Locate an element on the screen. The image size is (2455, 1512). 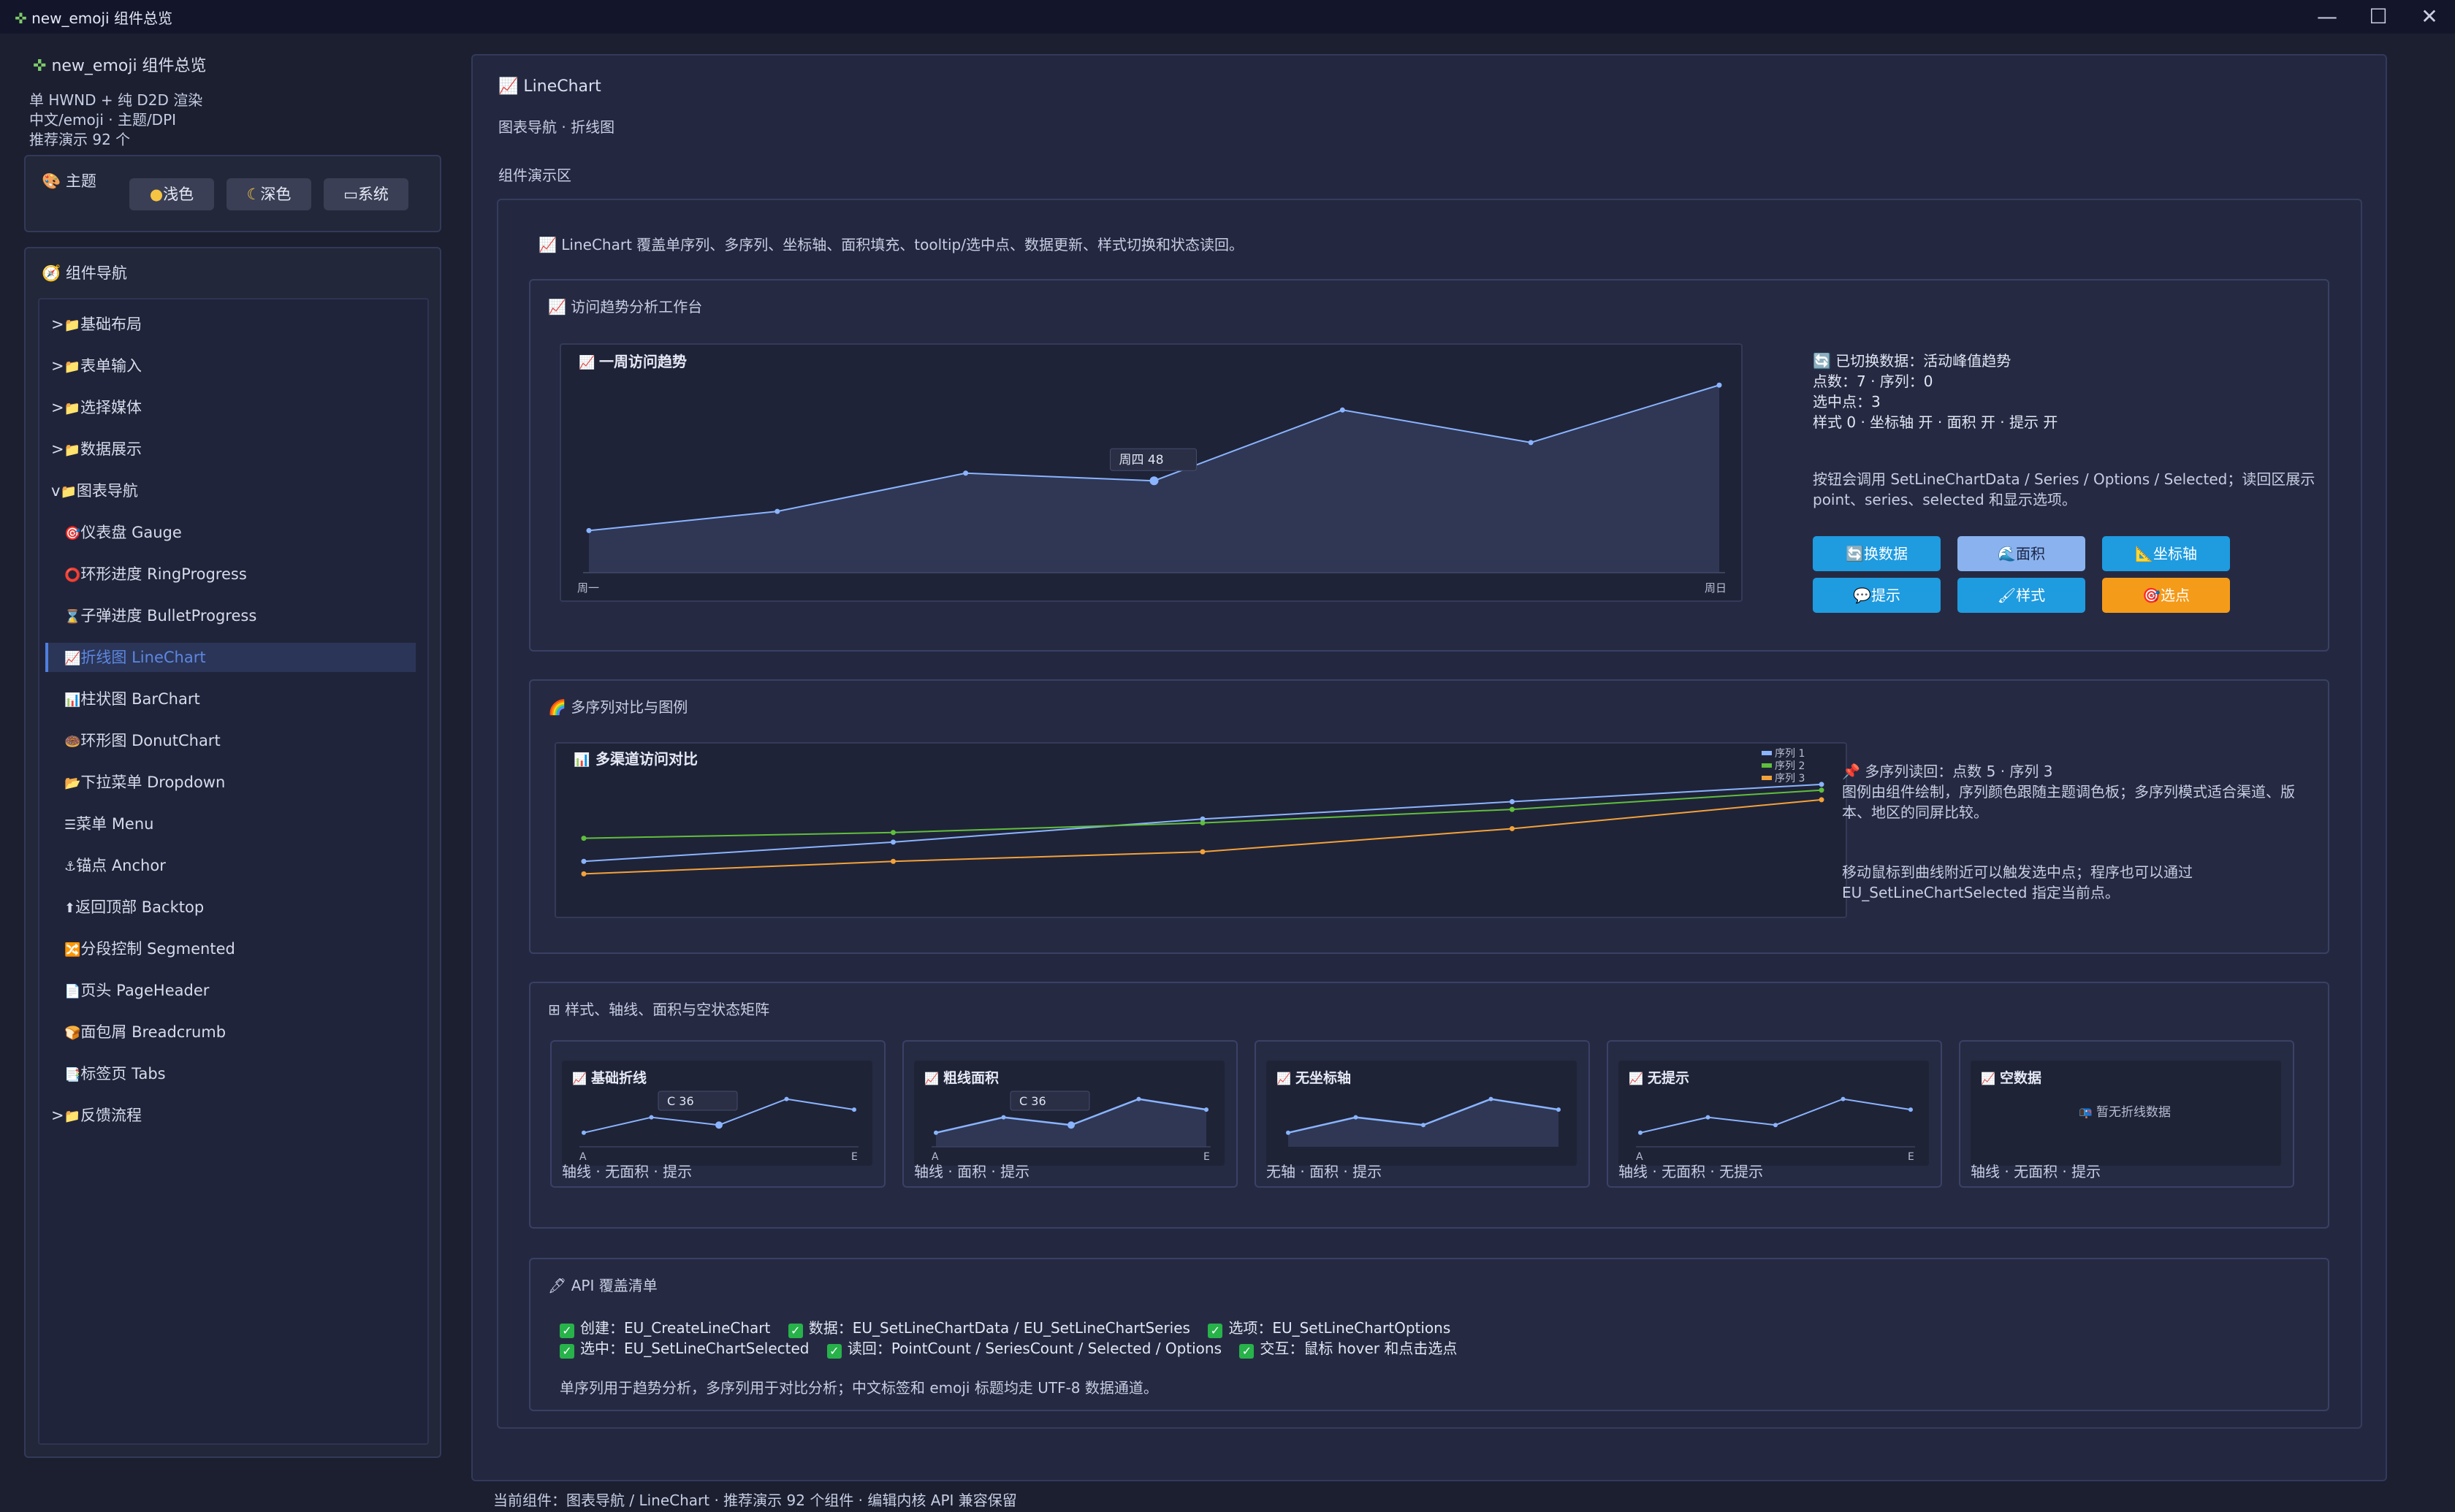
mini-chart: 📈 粗线面积 C 36 A E is located at coordinates (1069, 1113).